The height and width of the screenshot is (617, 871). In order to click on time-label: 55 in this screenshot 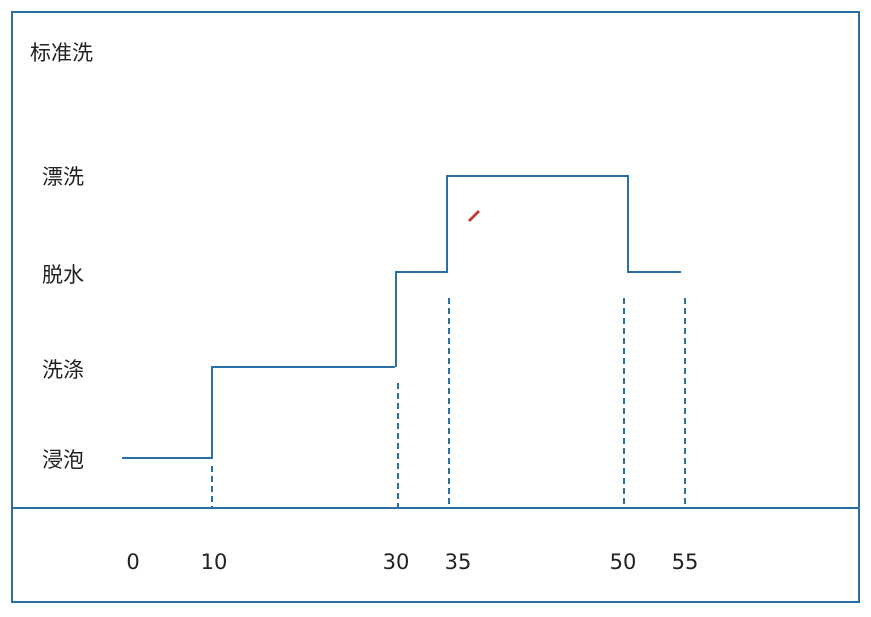, I will do `click(685, 562)`.